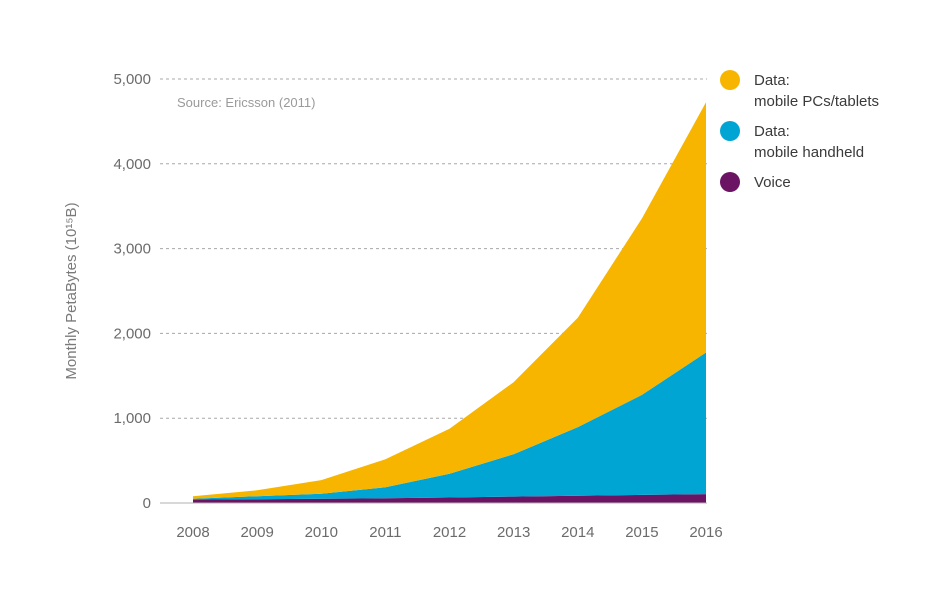  I want to click on x-tick-label: 2008, so click(192, 532).